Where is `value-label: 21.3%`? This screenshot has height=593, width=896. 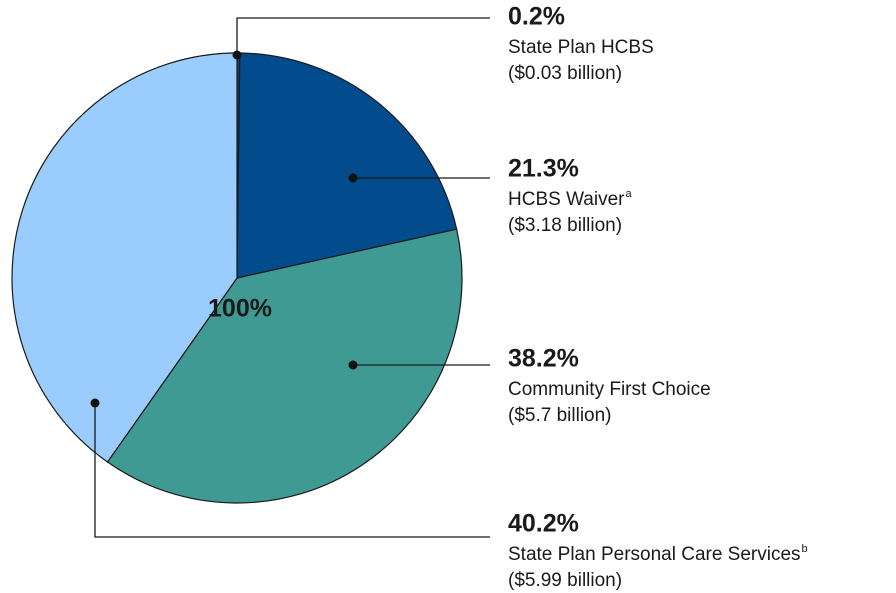
value-label: 21.3% is located at coordinates (543, 169).